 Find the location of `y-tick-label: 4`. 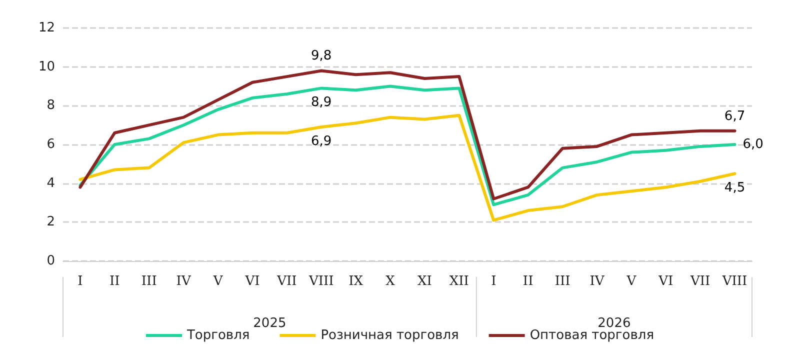

y-tick-label: 4 is located at coordinates (50, 183).